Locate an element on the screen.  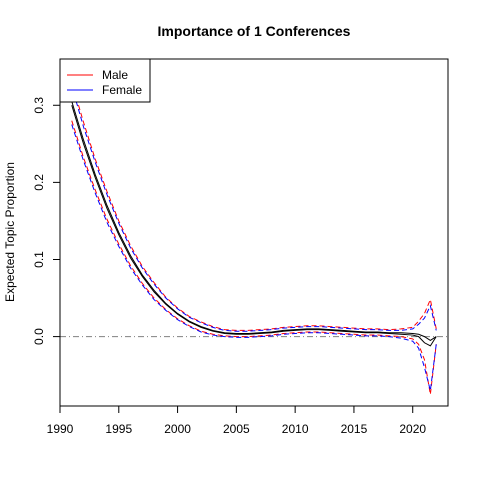
x-tick-label: 1995 is located at coordinates (118, 429).